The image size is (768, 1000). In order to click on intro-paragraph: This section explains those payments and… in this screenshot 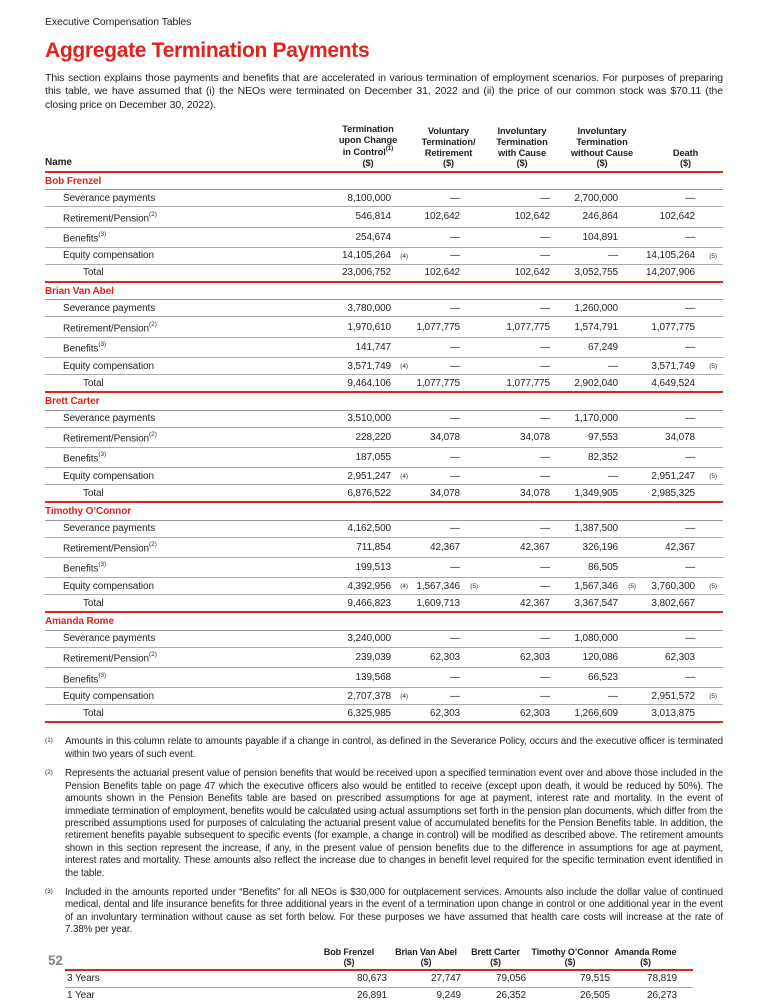, I will do `click(384, 91)`.